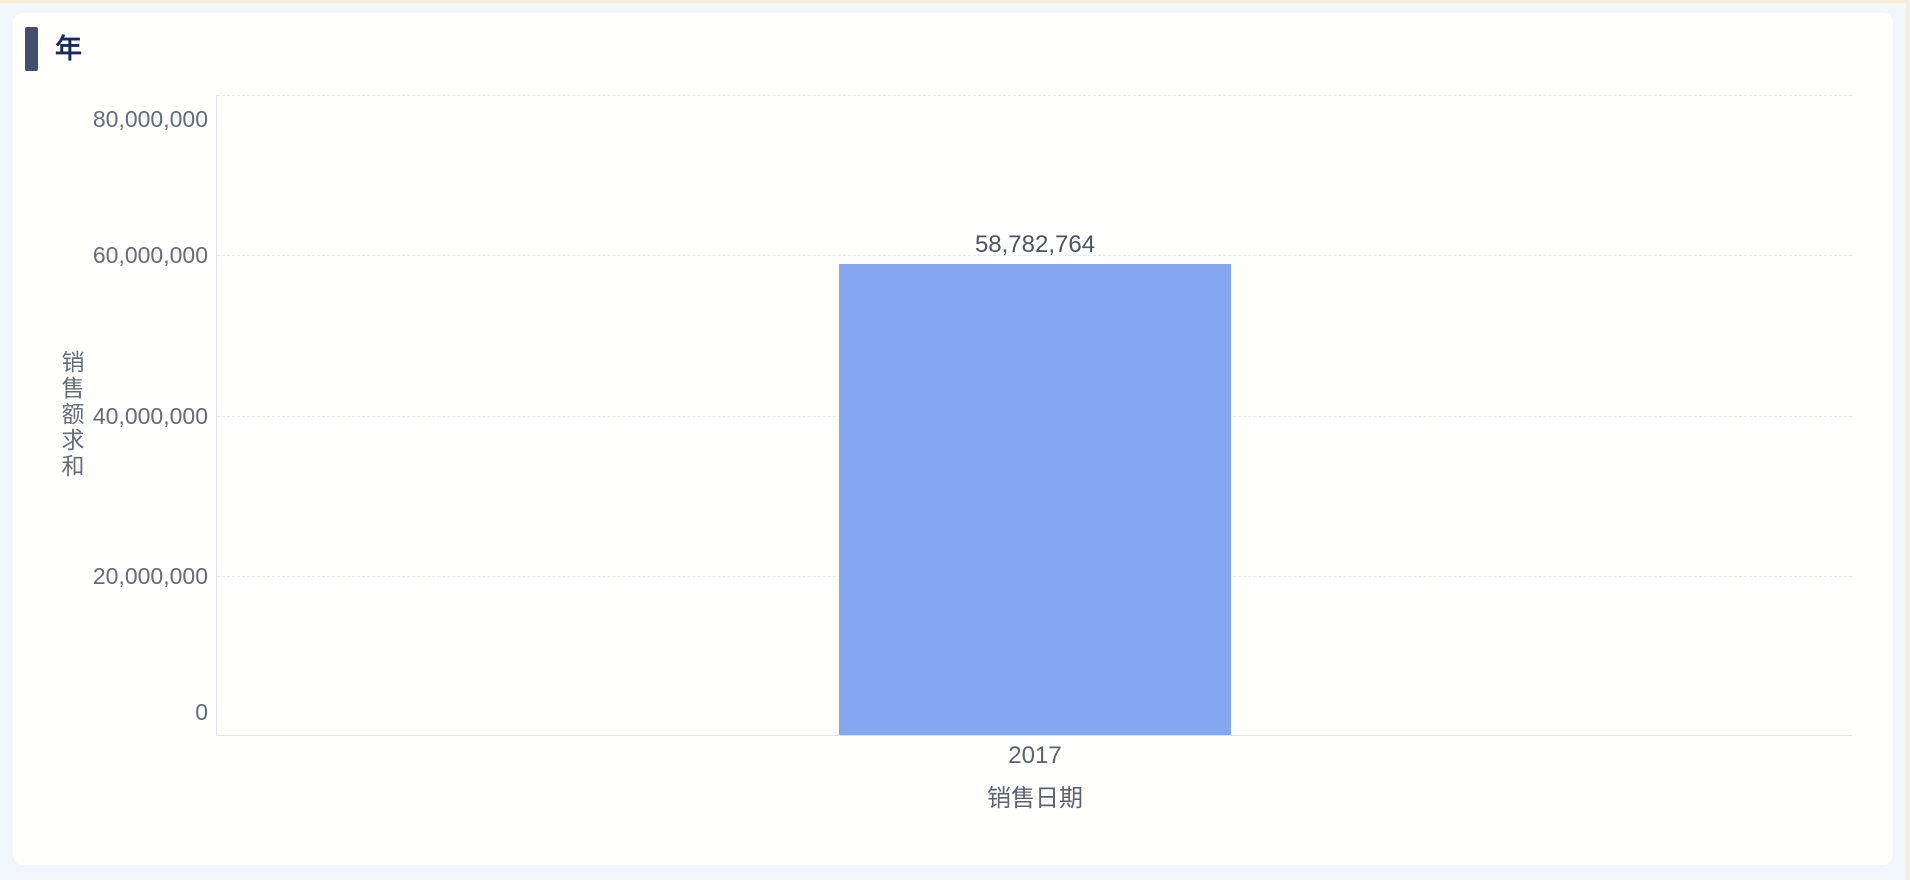 The image size is (1910, 880). Describe the element at coordinates (1035, 798) in the screenshot. I see `x-axis-title: 销售日期` at that location.